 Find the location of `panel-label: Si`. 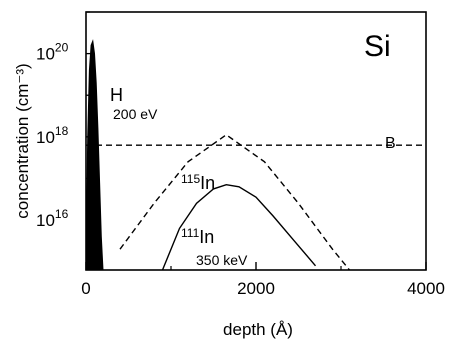

panel-label: Si is located at coordinates (377, 46).